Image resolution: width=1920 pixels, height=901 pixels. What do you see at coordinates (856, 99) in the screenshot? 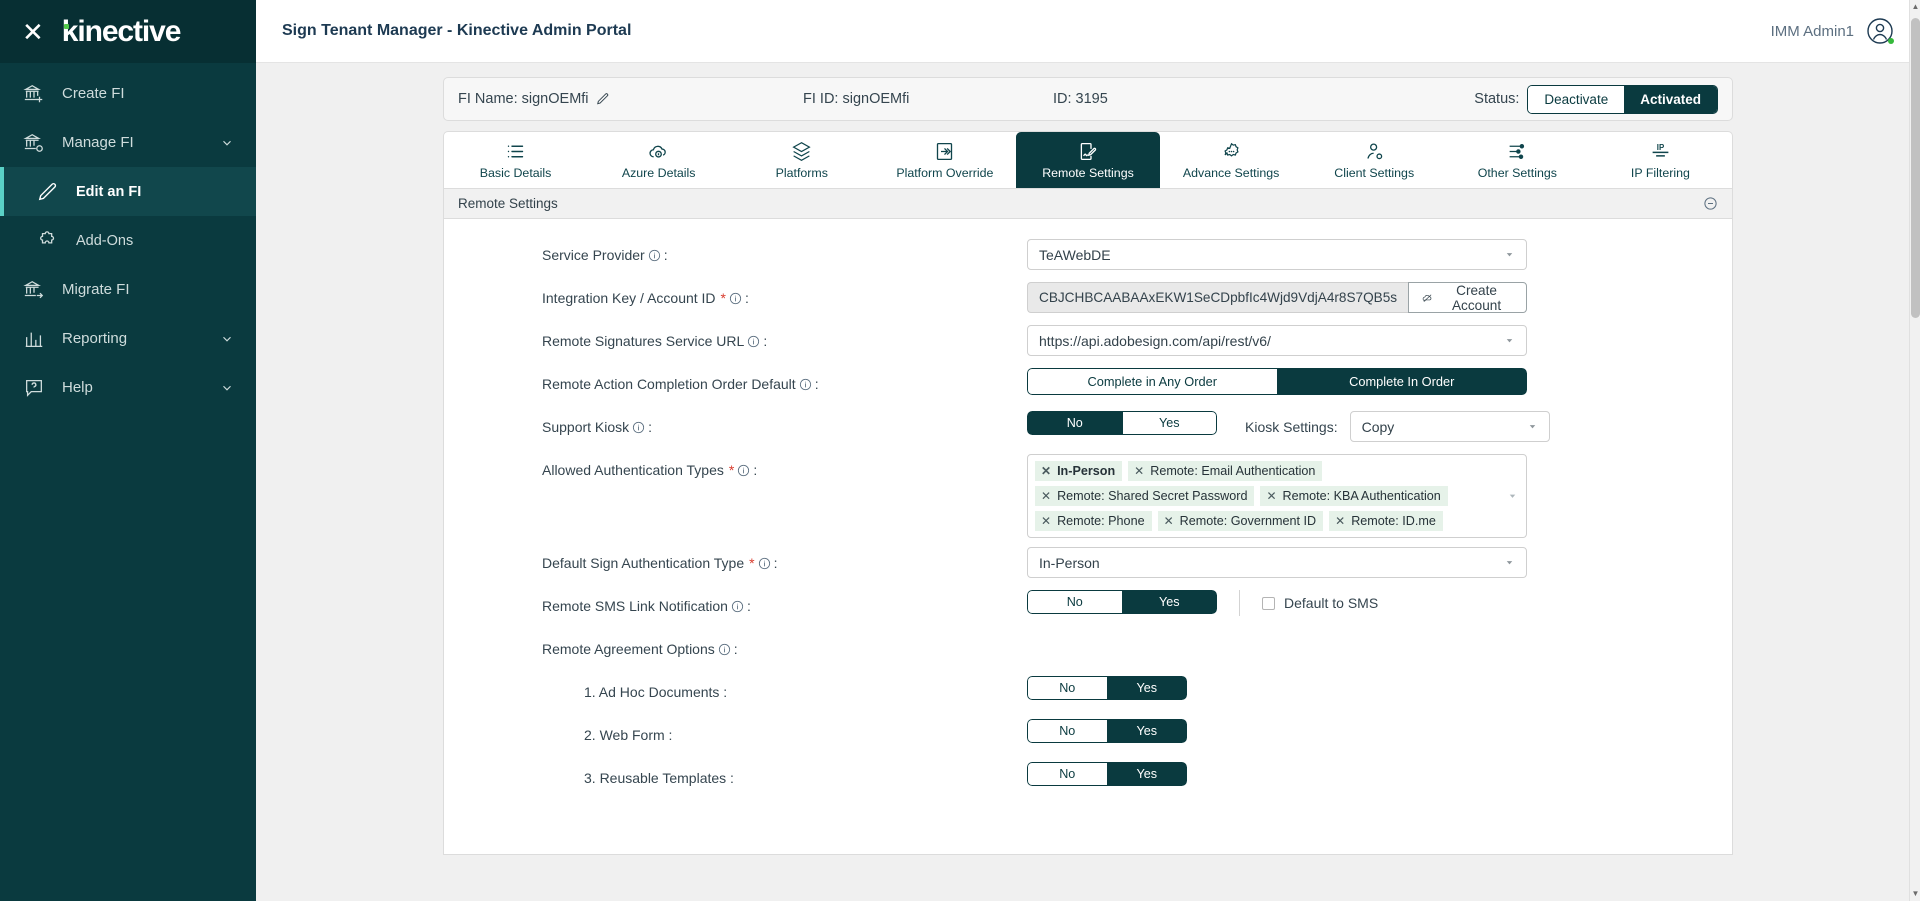
I see `fi-id-cell: FI ID: signOEMfi` at bounding box center [856, 99].